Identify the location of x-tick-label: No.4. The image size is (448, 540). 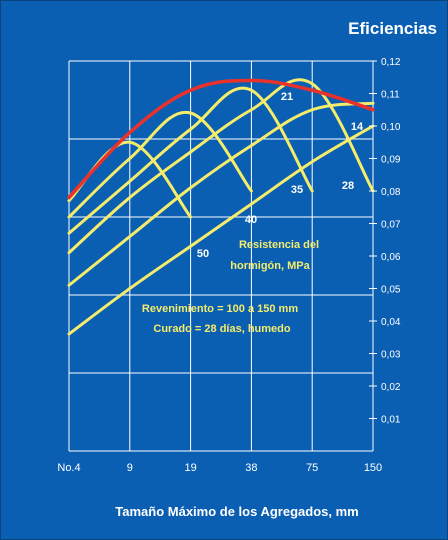
(68, 468).